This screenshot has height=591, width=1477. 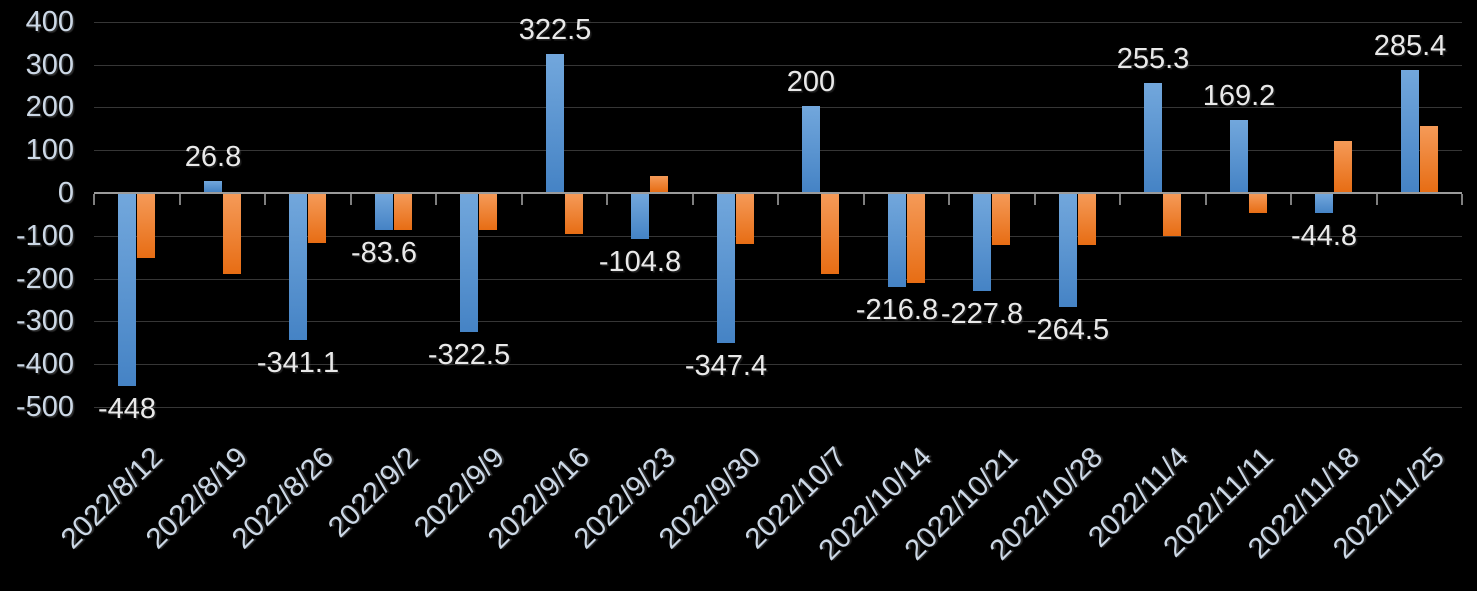 What do you see at coordinates (49, 150) in the screenshot?
I see `y-tick-label: 100` at bounding box center [49, 150].